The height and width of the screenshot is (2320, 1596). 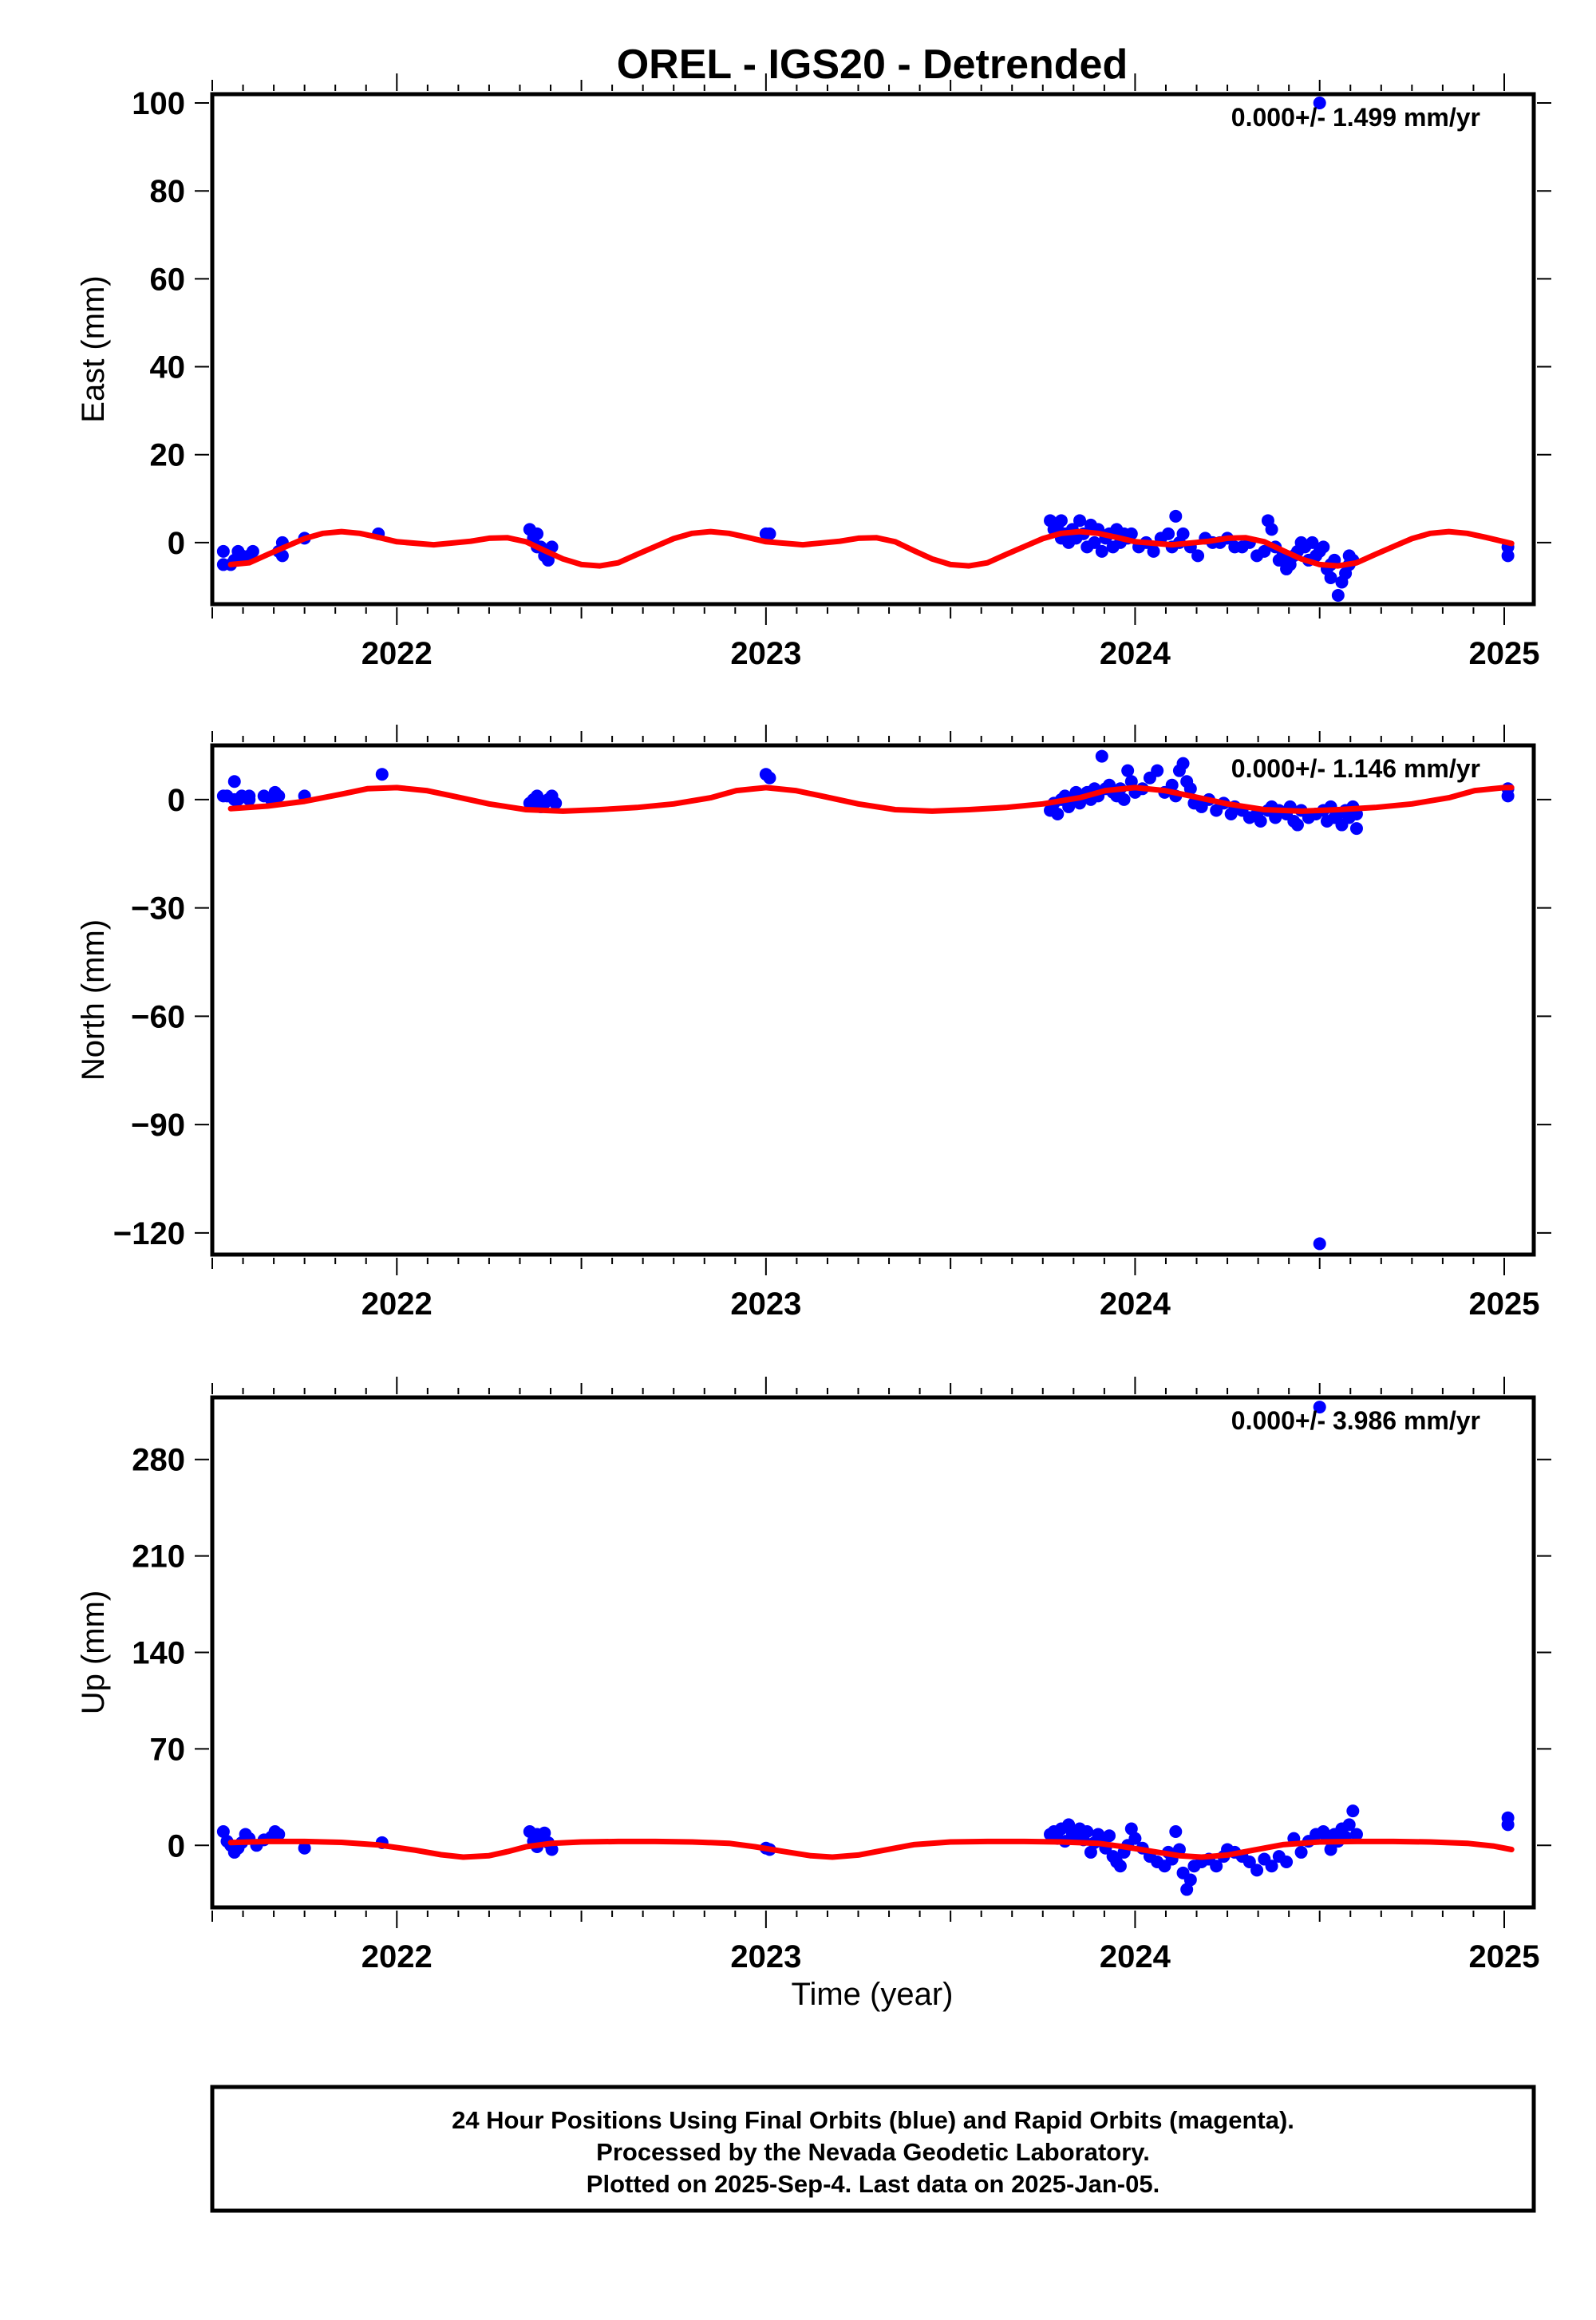 I want to click on north-y-tick-label: −90, so click(x=158, y=1125).